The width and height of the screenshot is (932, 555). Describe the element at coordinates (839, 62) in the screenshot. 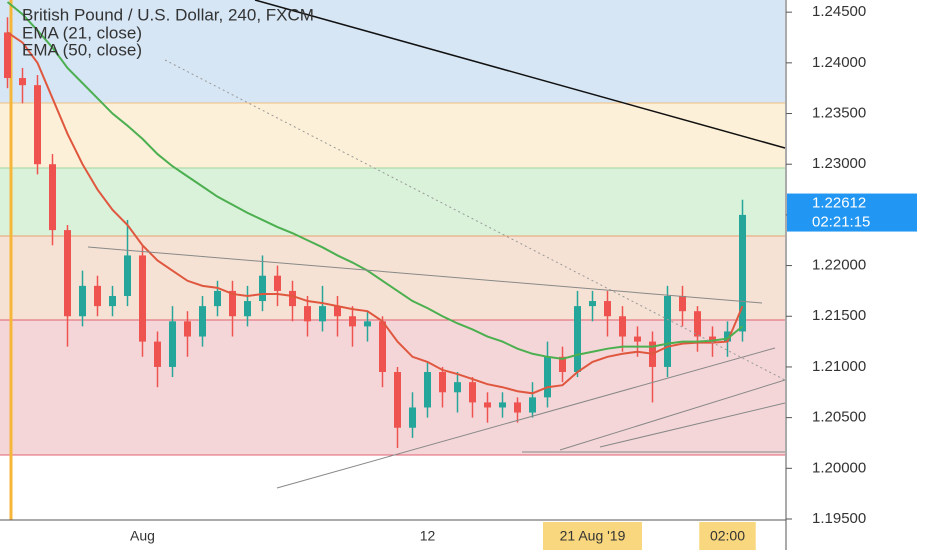

I see `y-tick-label: 1.24000` at that location.